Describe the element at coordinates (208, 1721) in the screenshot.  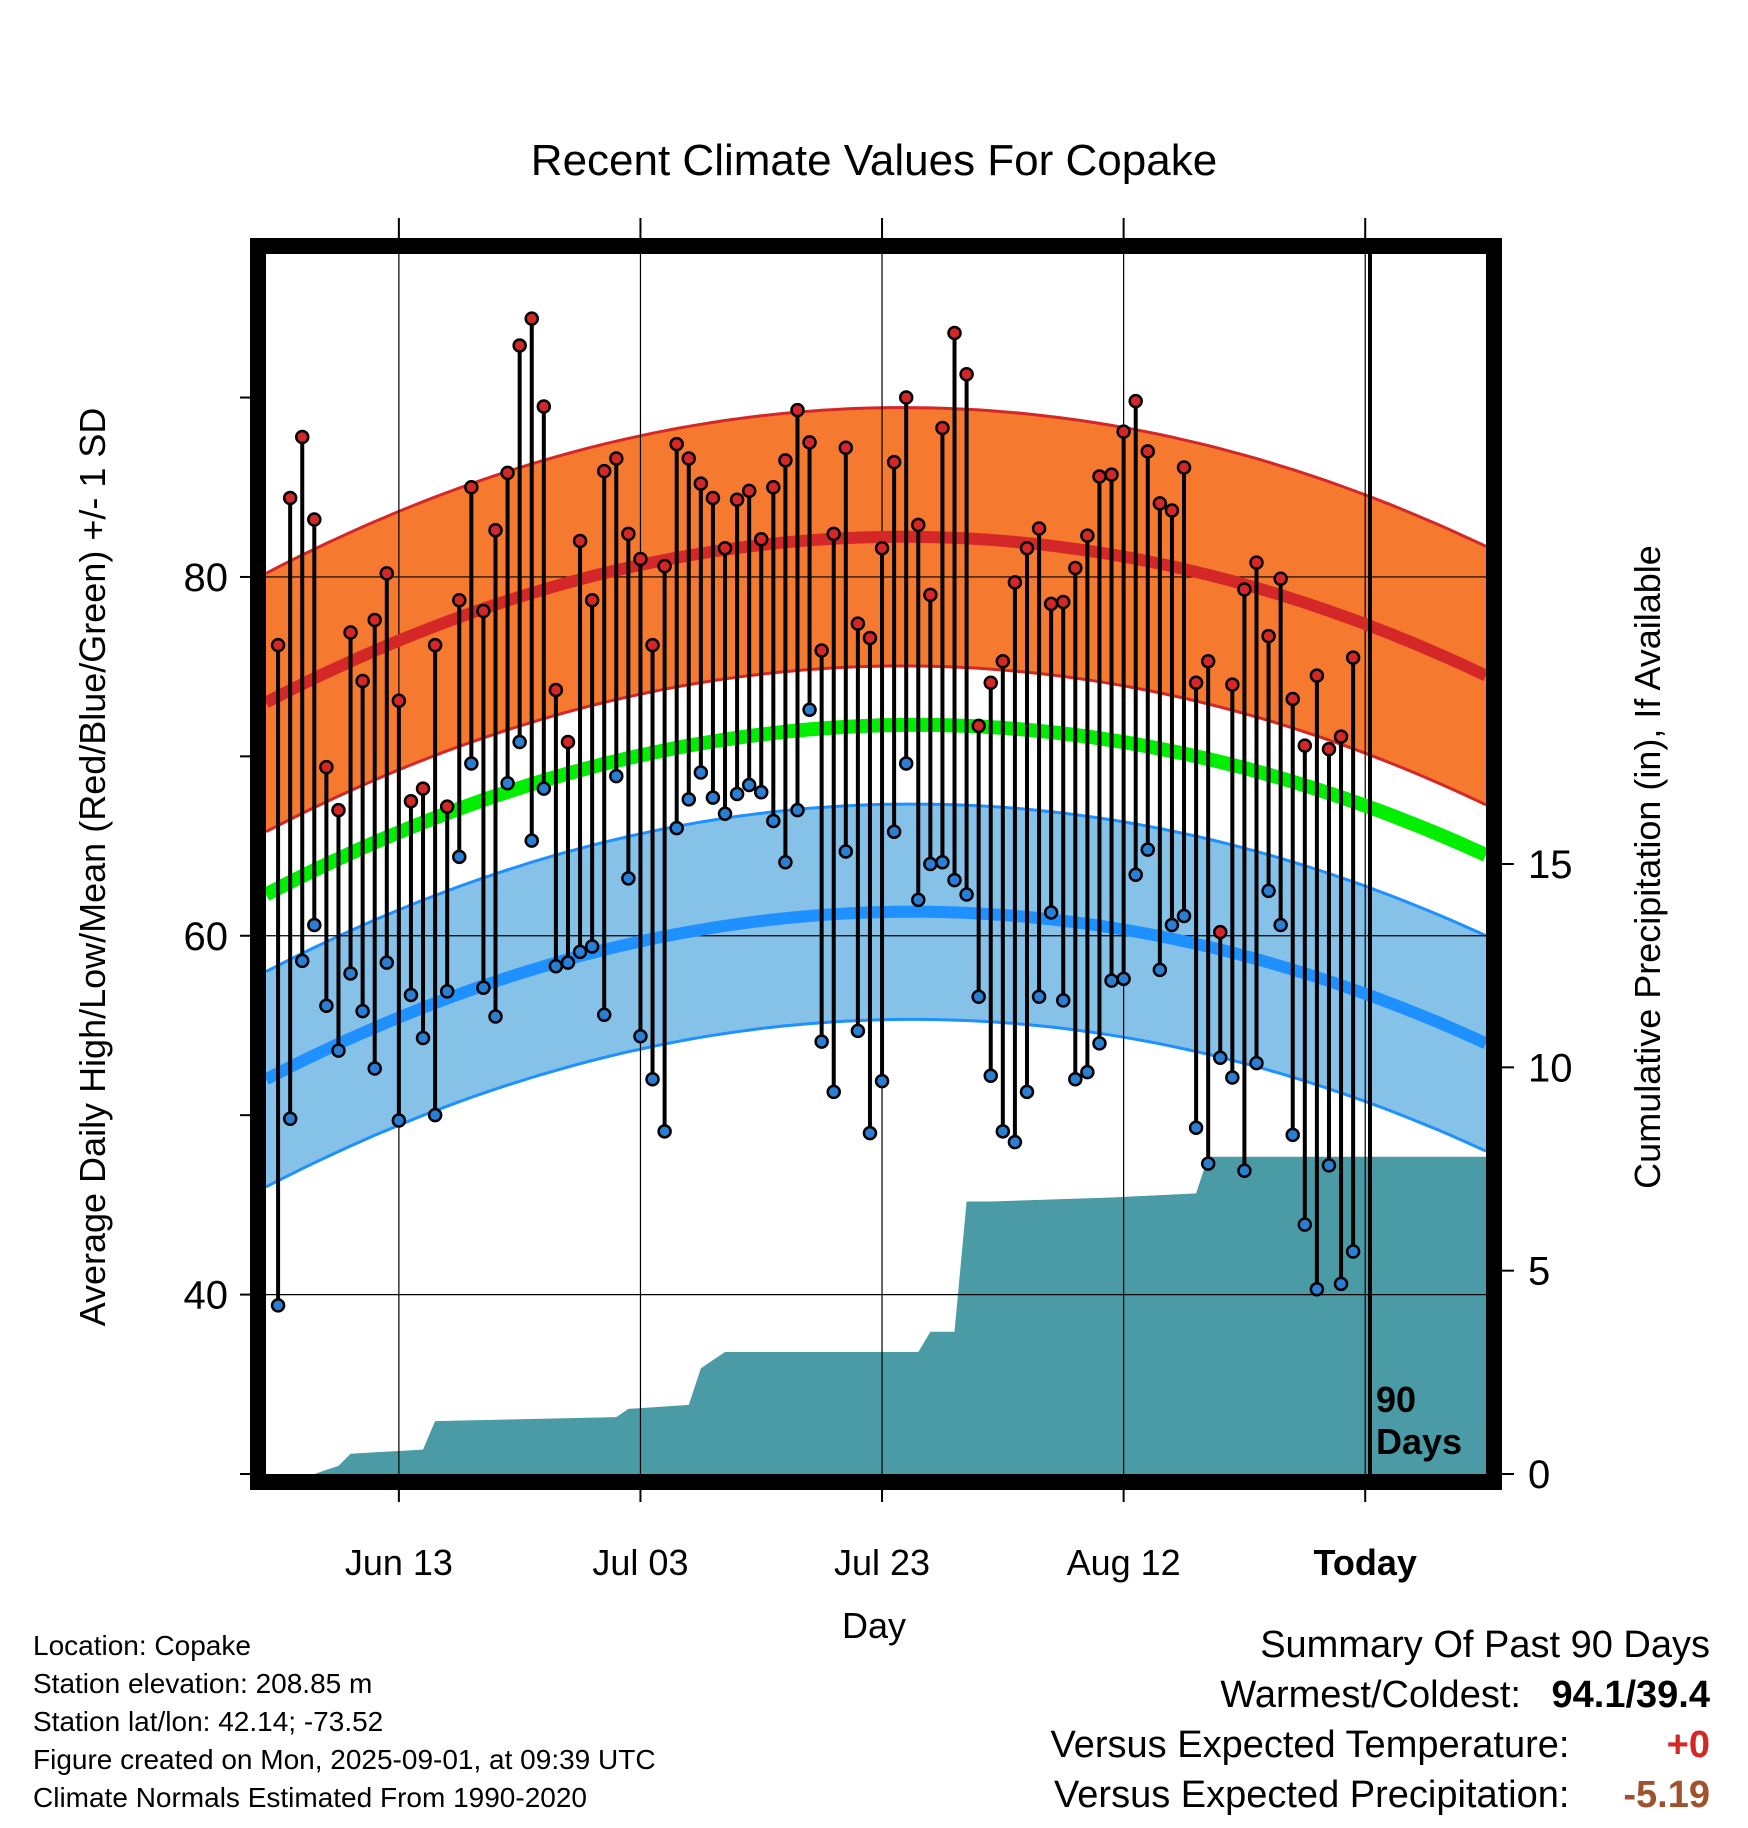
I see `latlon-text: Station lat/lon: 42.14; -73.52` at that location.